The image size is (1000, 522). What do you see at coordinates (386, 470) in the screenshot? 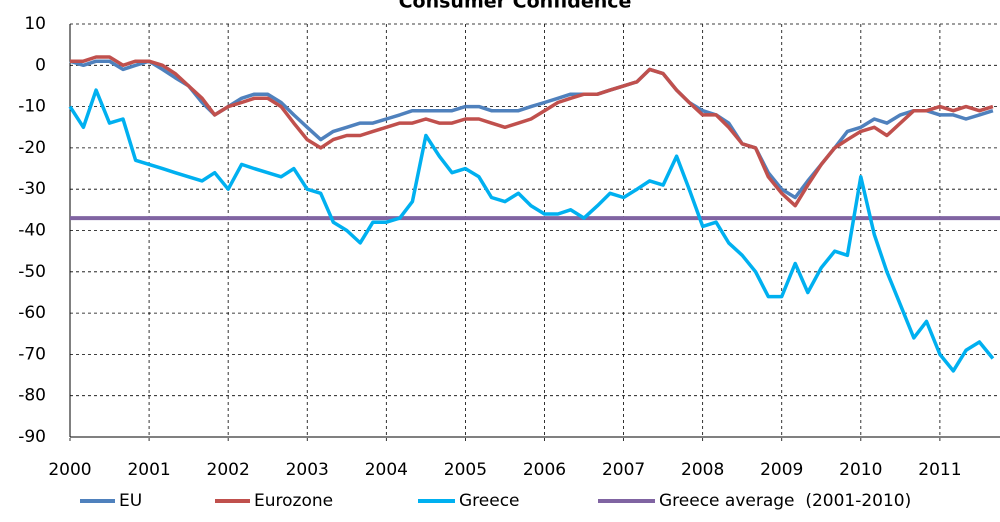
I see `x-tick-label: 2004` at bounding box center [386, 470].